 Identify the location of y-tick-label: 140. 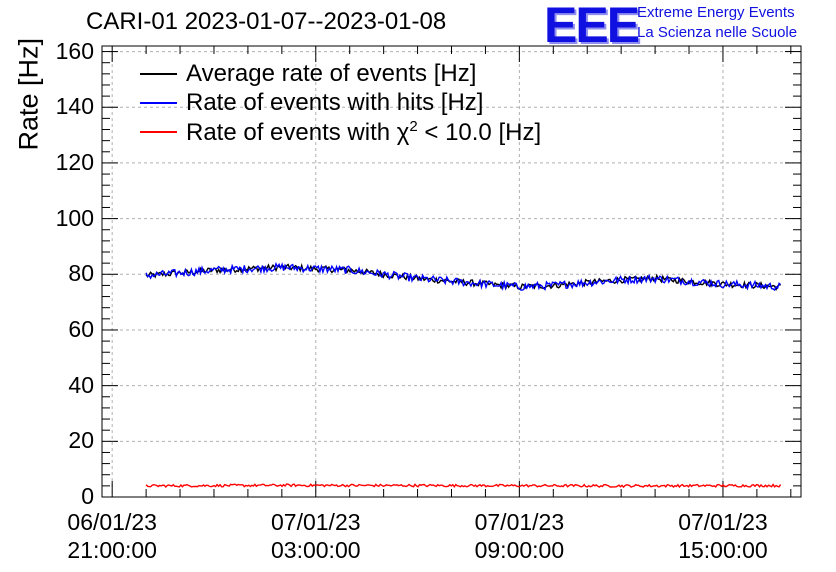
(74, 106).